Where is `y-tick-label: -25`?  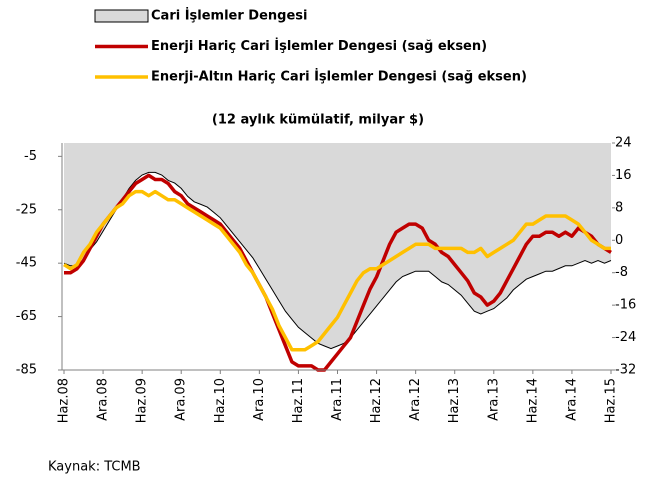 y-tick-label: -25 is located at coordinates (26, 209).